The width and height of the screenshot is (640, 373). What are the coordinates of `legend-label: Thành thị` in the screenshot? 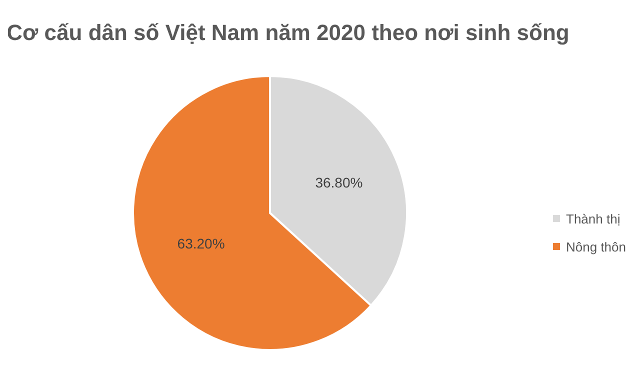 It's located at (593, 219).